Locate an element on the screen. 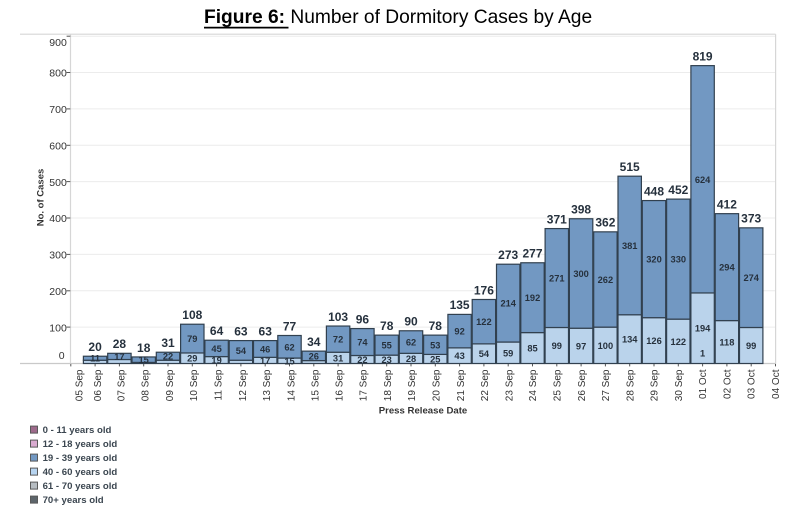 Image resolution: width=800 pixels, height=532 pixels. svg-text: 452 is located at coordinates (678, 190).